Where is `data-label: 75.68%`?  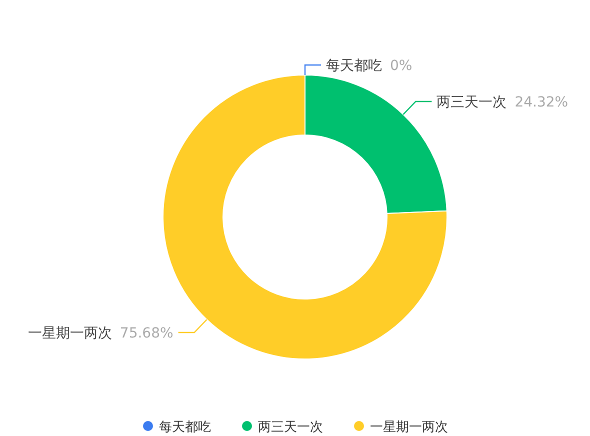
data-label: 75.68% is located at coordinates (147, 334).